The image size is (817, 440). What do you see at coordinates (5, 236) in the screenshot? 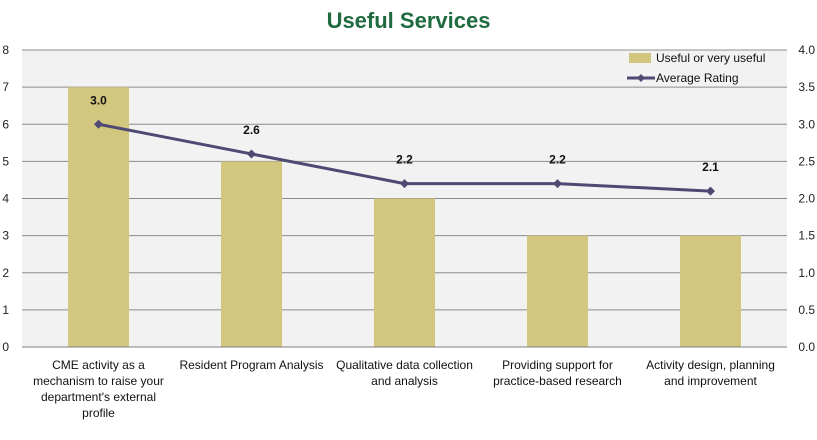
I see `y-left-tick-label: 3` at bounding box center [5, 236].